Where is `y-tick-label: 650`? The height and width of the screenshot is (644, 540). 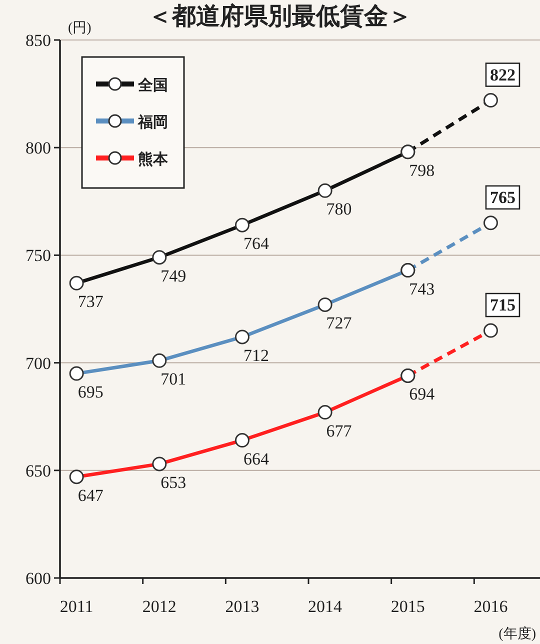 y-tick-label: 650 is located at coordinates (38, 470).